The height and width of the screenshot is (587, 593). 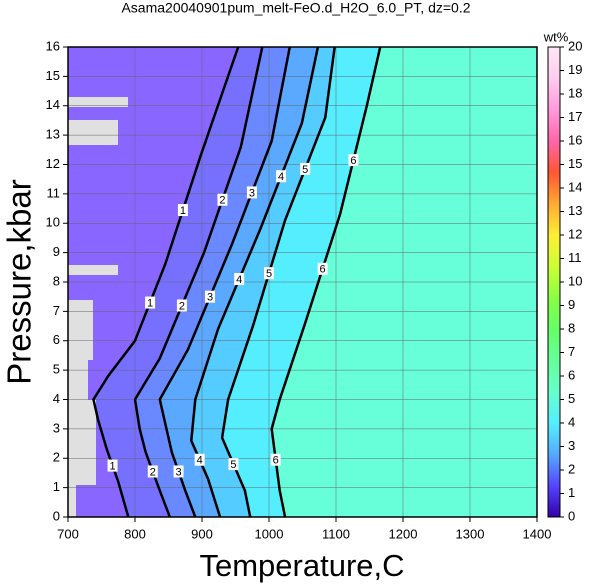 I want to click on y-tick-label: 8, so click(x=56, y=280).